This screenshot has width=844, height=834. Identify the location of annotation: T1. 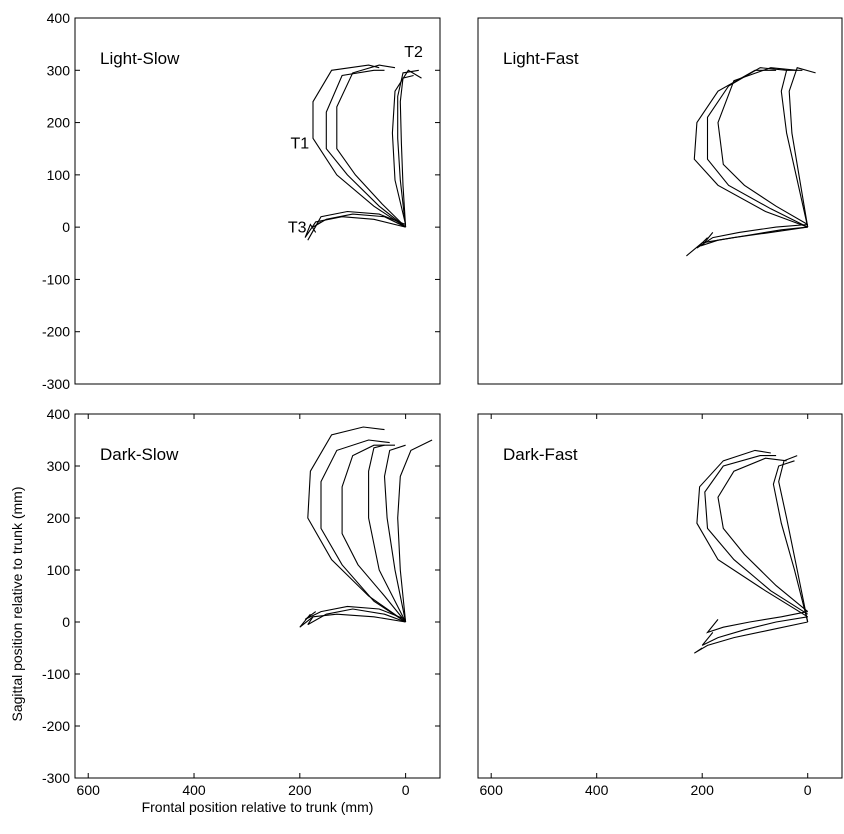
(299, 144).